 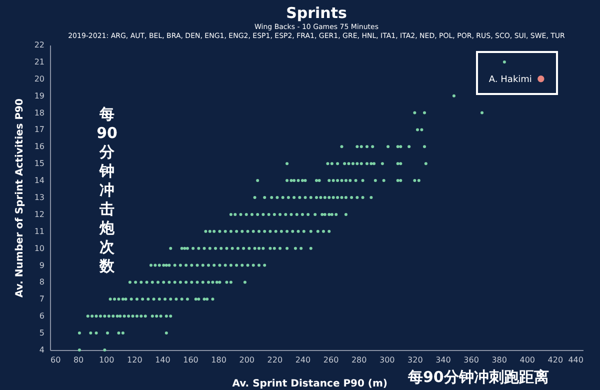 I want to click on x-tick-label: 340, so click(x=443, y=360).